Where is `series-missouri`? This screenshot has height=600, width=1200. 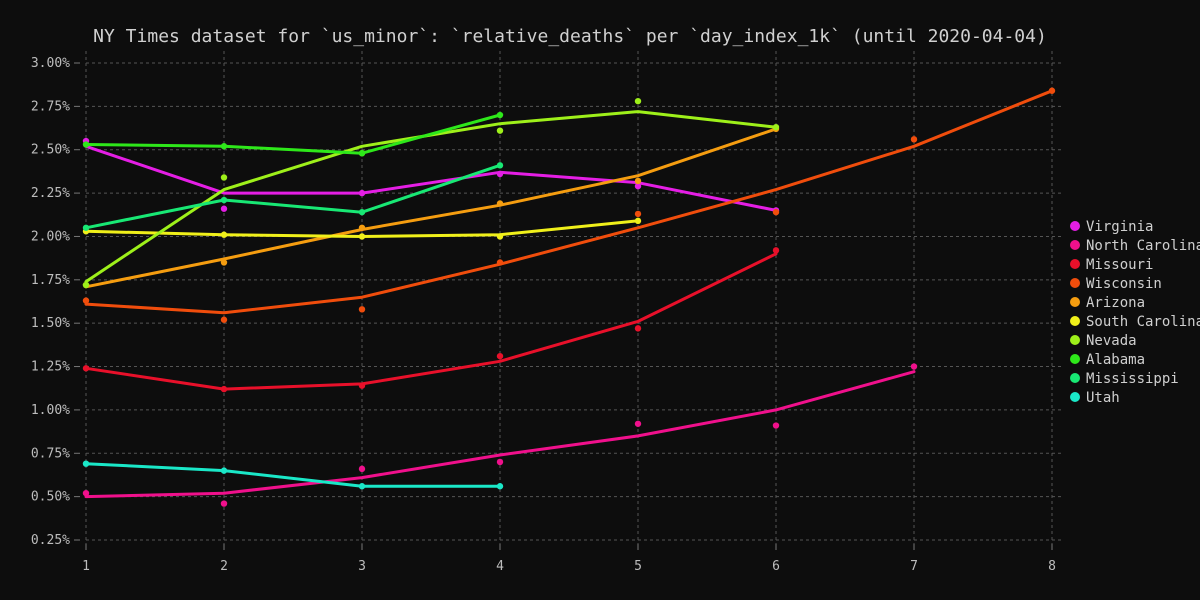
series-missouri is located at coordinates (431, 320).